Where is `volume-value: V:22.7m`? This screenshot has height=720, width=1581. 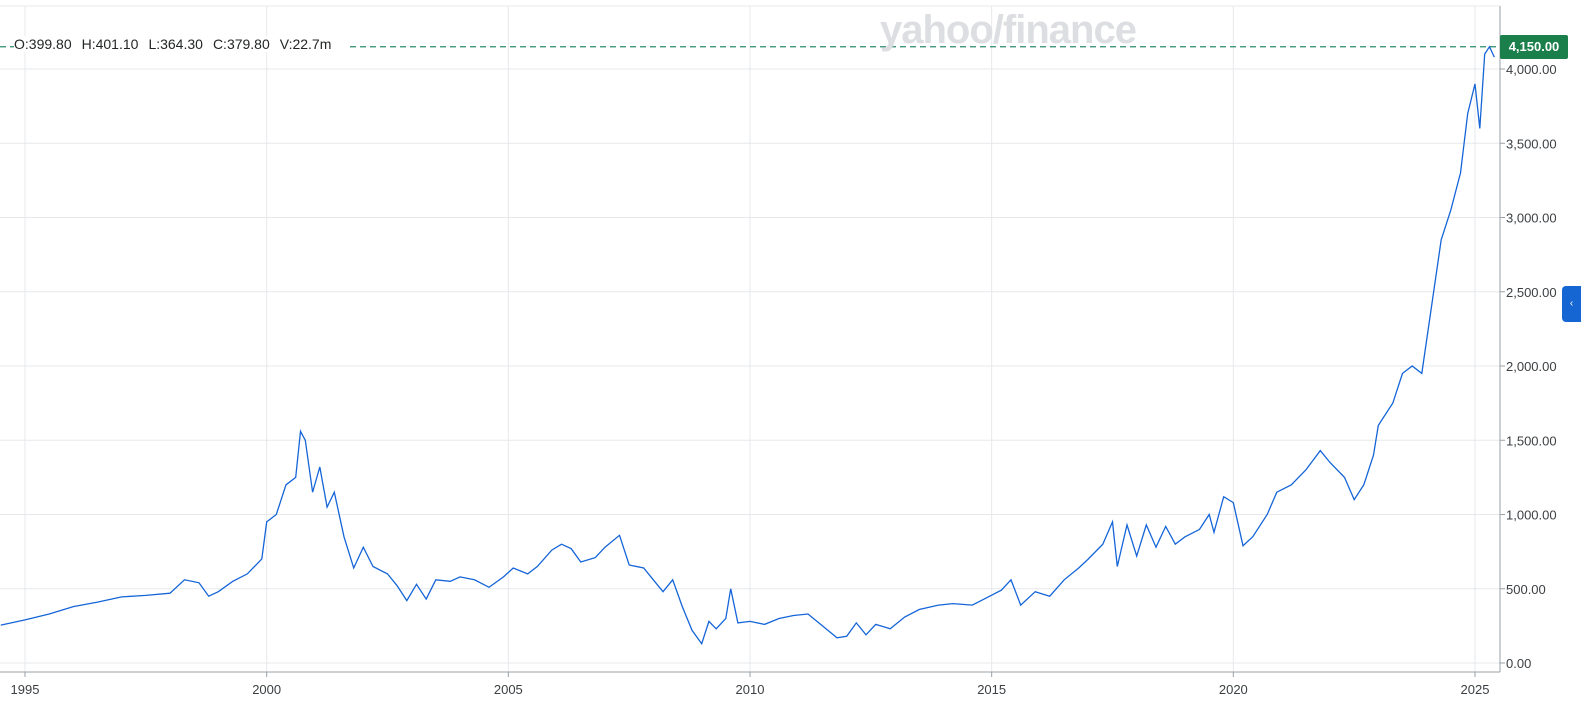
volume-value: V:22.7m is located at coordinates (305, 44).